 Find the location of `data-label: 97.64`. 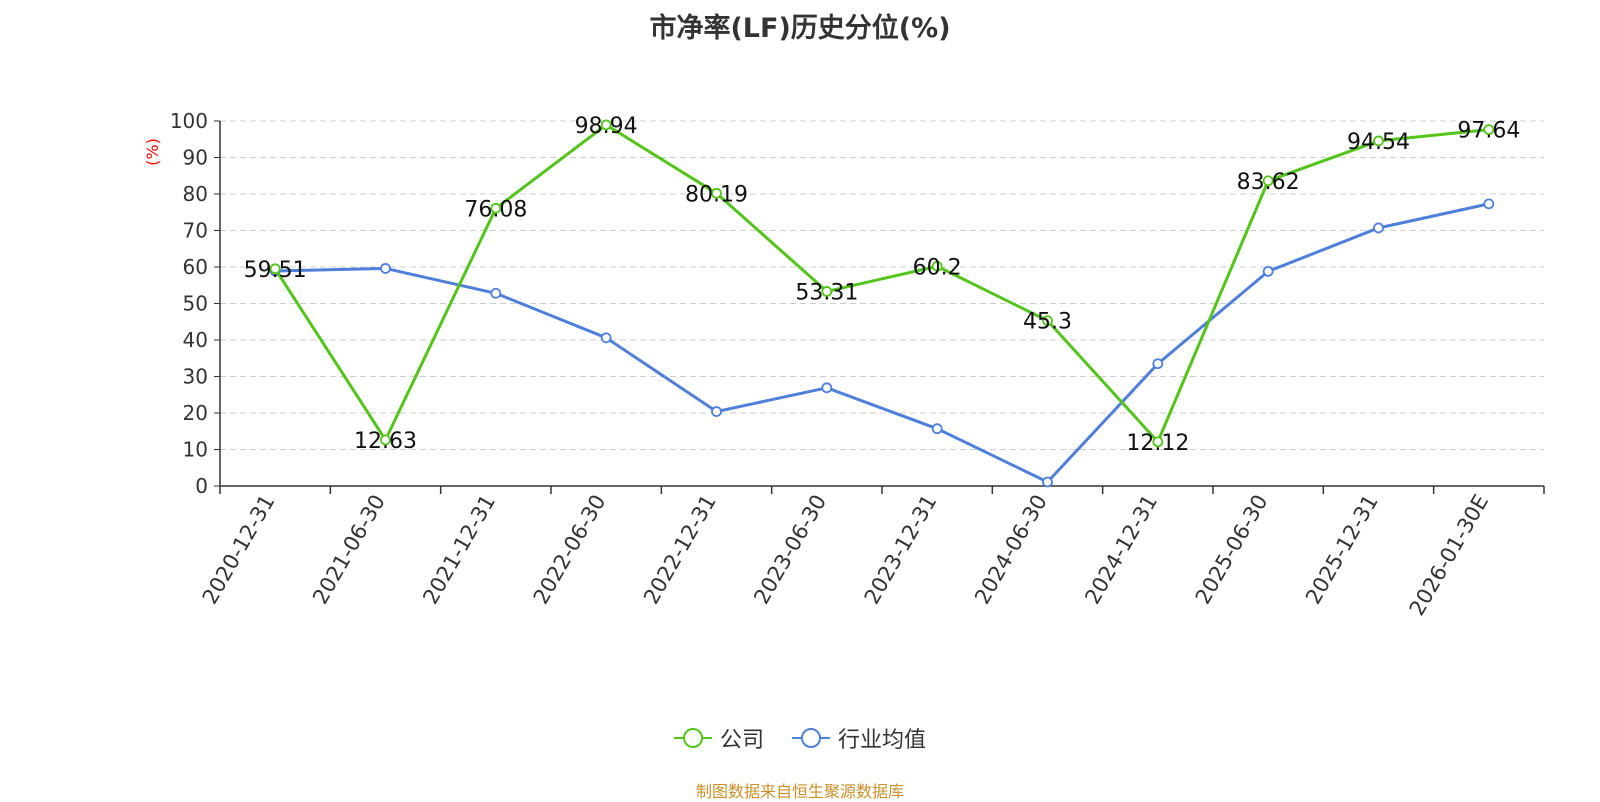

data-label: 97.64 is located at coordinates (1488, 131).